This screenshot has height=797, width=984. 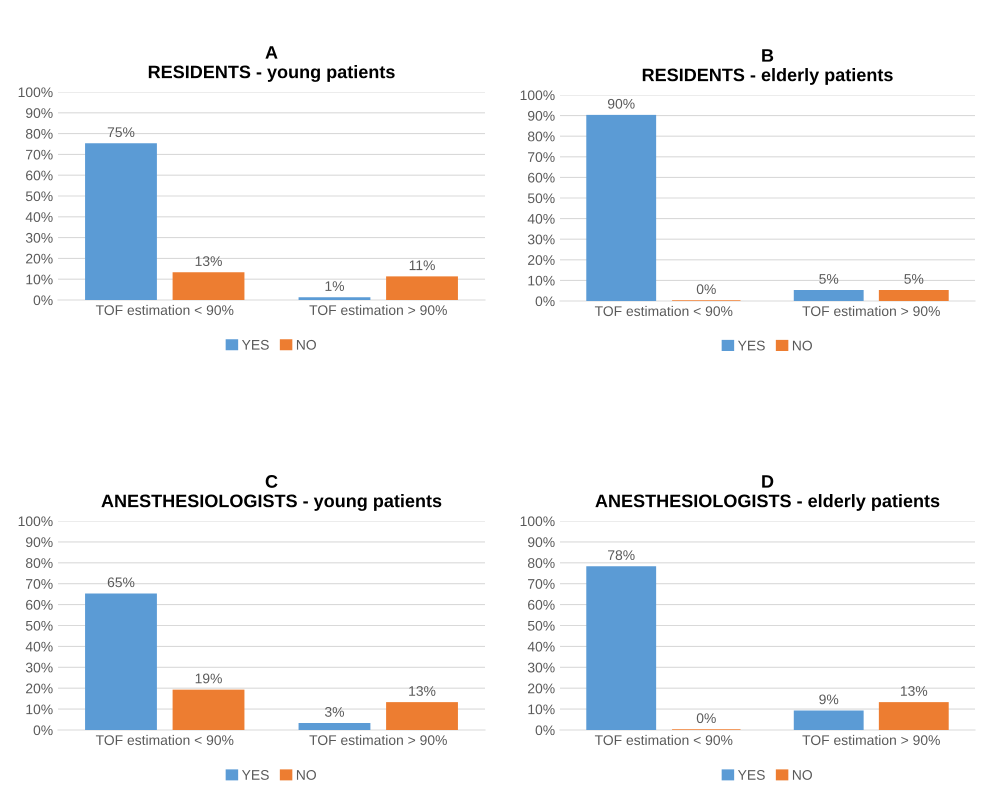 What do you see at coordinates (767, 76) in the screenshot?
I see `chart-subtitle: RESIDENTS - elderly patients` at bounding box center [767, 76].